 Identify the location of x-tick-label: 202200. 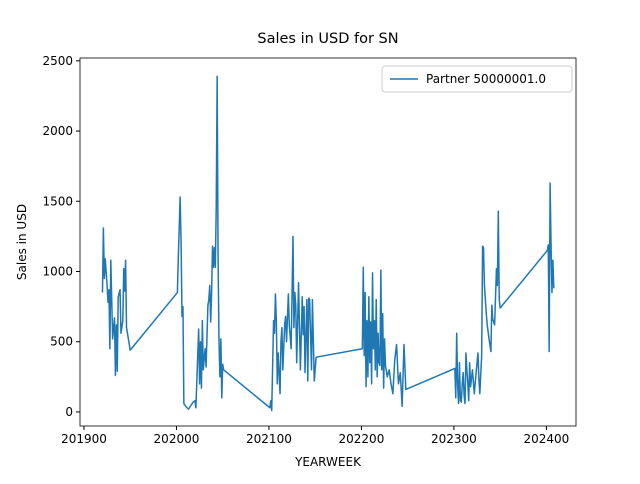
(362, 439).